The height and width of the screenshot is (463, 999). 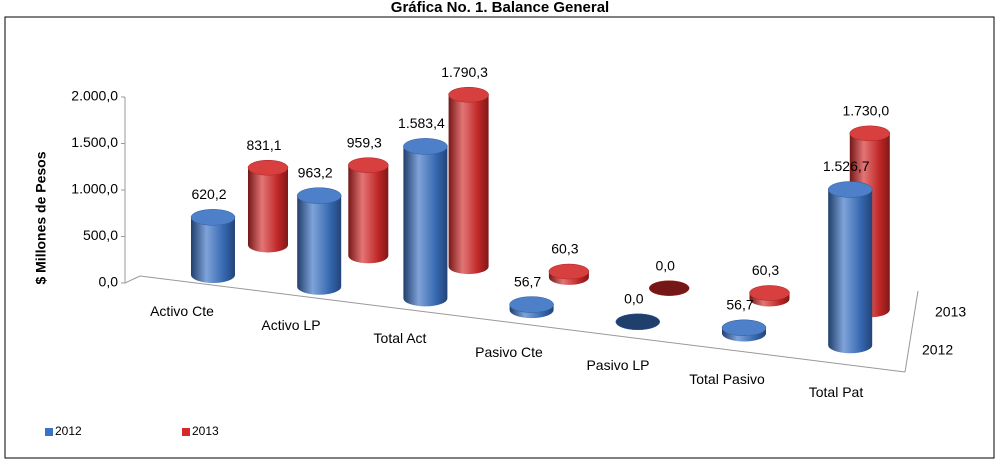 I want to click on x-tick-label: Total Pasivo, so click(x=727, y=378).